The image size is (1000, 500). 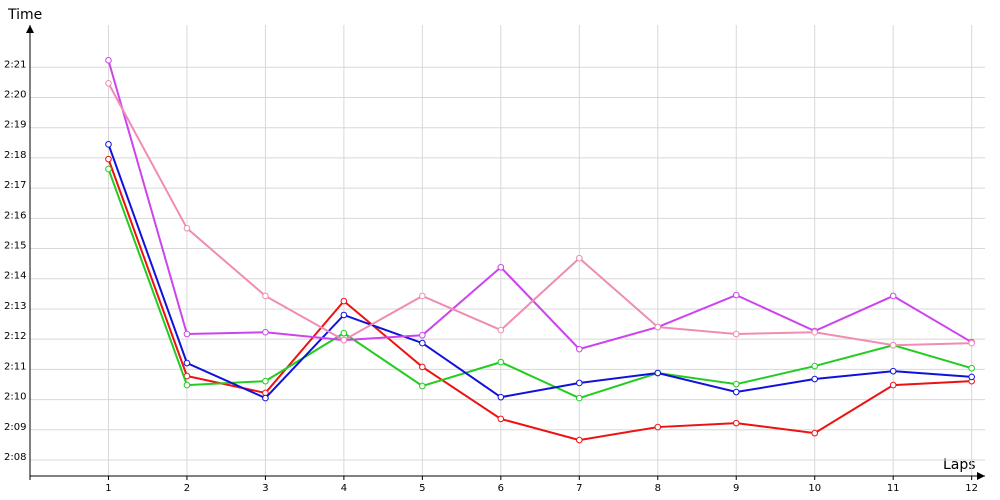 I want to click on x-tick-label: 11, so click(x=893, y=488).